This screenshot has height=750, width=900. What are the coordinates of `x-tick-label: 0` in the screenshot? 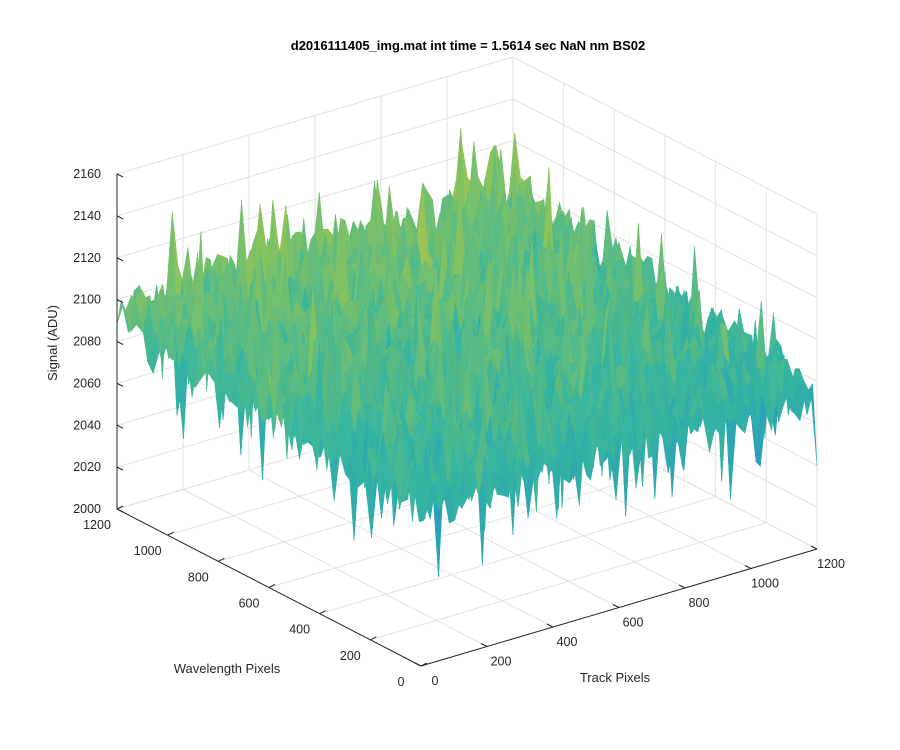 It's located at (435, 681).